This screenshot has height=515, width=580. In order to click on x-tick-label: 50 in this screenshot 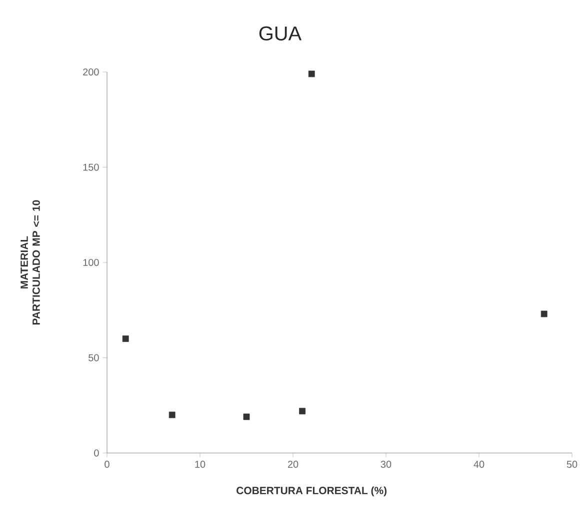, I will do `click(572, 464)`.